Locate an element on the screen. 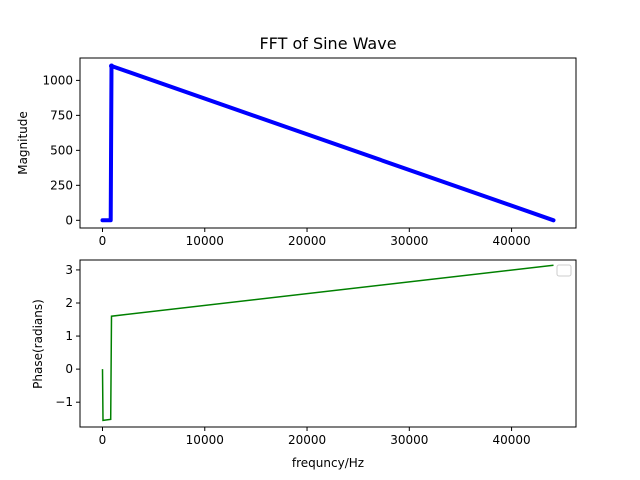  y-tick-label: 1 is located at coordinates (69, 336).